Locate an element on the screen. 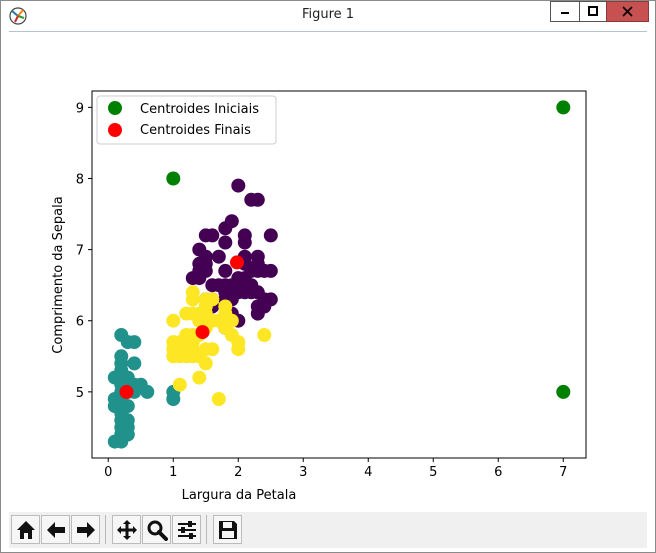 The image size is (656, 553). save-button is located at coordinates (227, 529).